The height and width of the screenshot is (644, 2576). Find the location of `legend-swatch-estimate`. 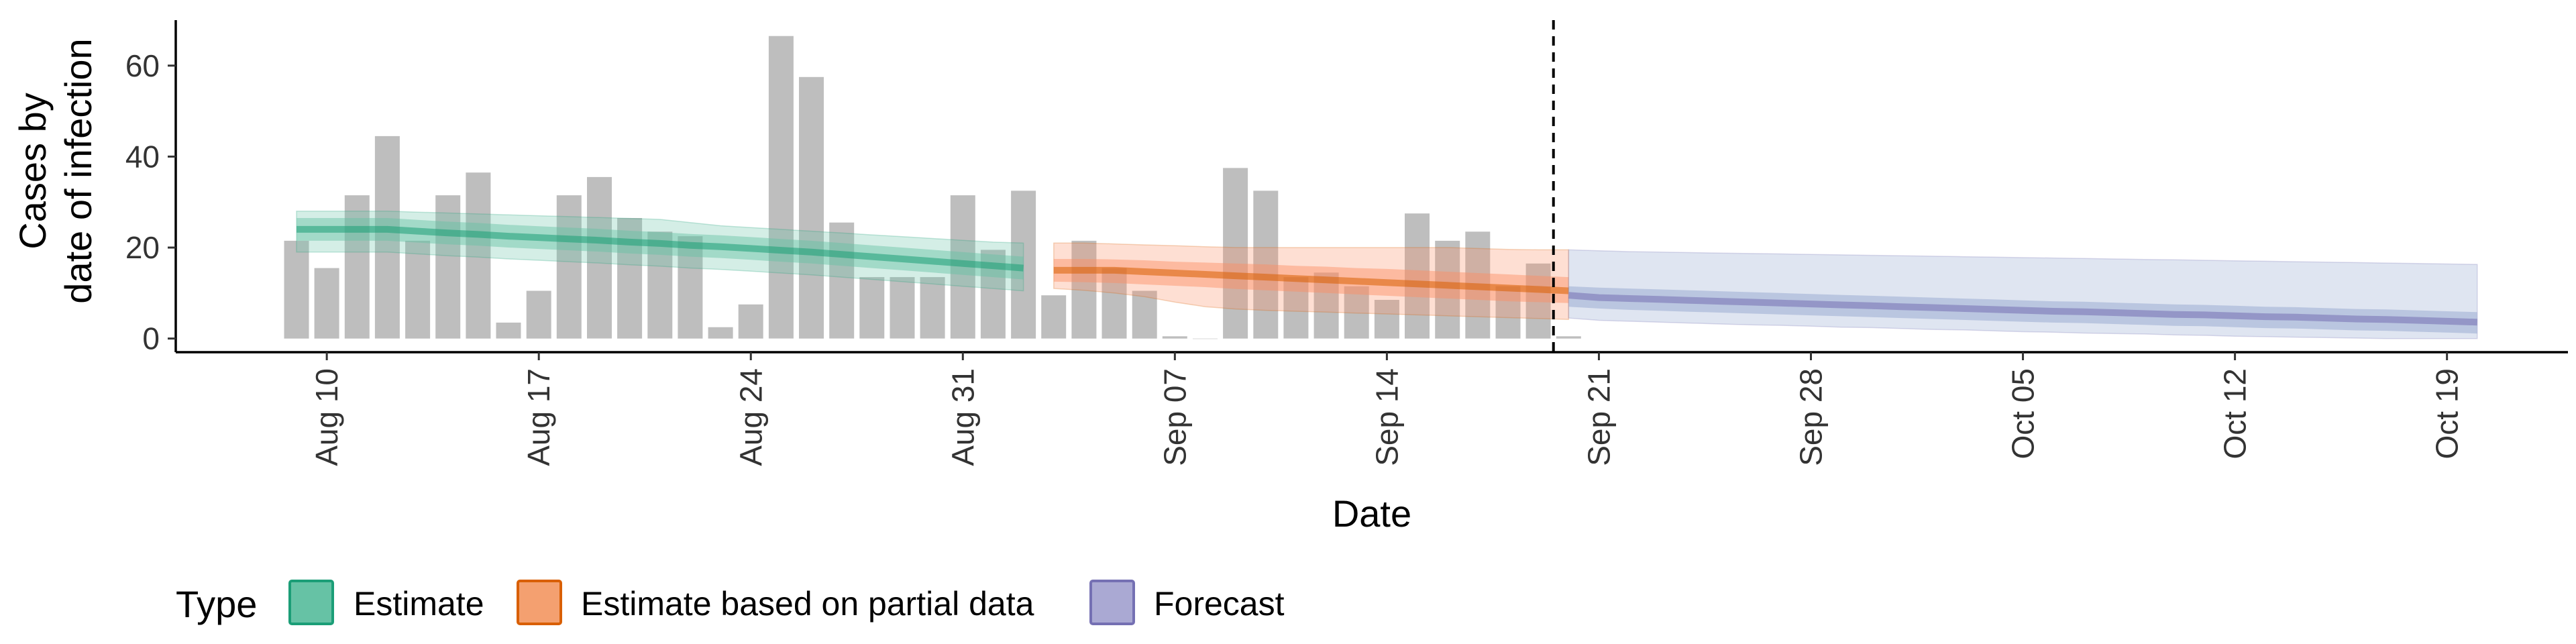

legend-swatch-estimate is located at coordinates (311, 602).